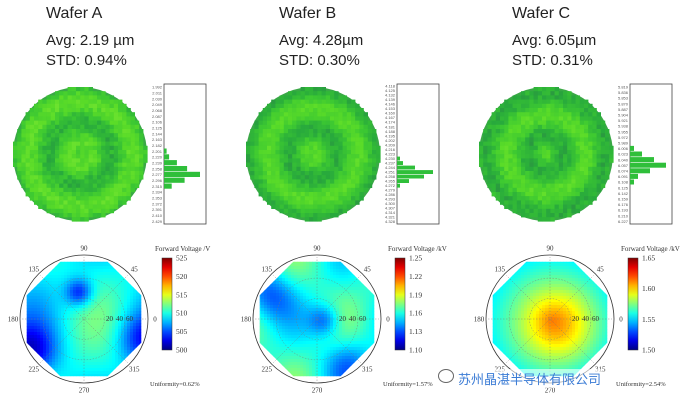  What do you see at coordinates (157, 192) in the screenshot?
I see `histogram-bin-label: 2.334` at bounding box center [157, 192].